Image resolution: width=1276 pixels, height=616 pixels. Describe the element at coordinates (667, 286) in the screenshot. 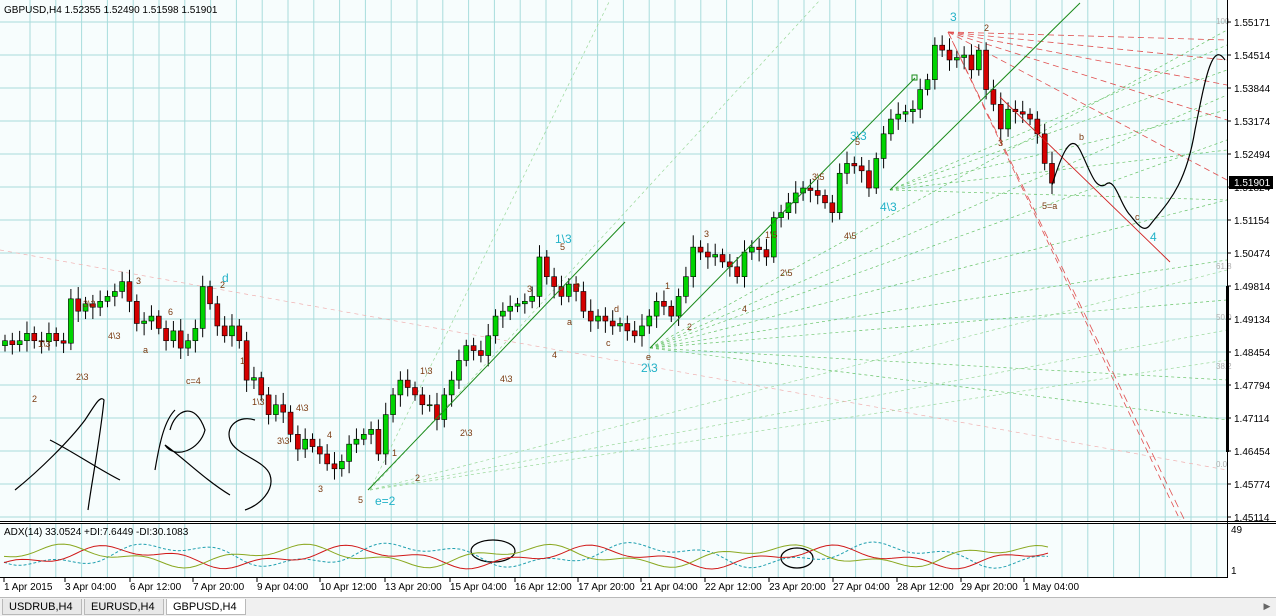

I see `wave-label-minor: 1` at that location.